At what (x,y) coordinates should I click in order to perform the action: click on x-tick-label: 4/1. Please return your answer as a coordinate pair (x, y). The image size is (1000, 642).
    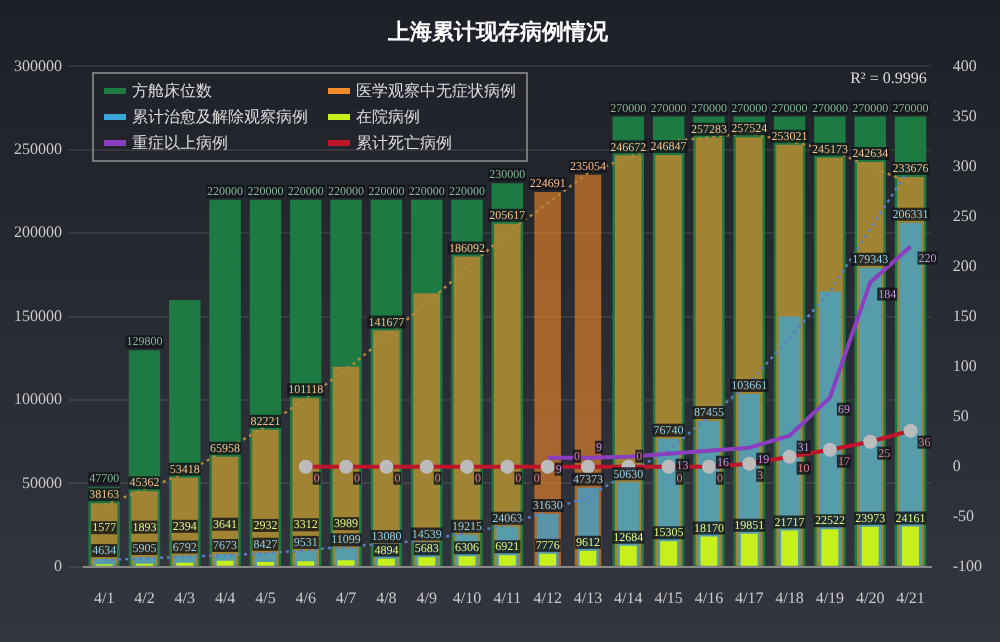
    Looking at the image, I should click on (104, 597).